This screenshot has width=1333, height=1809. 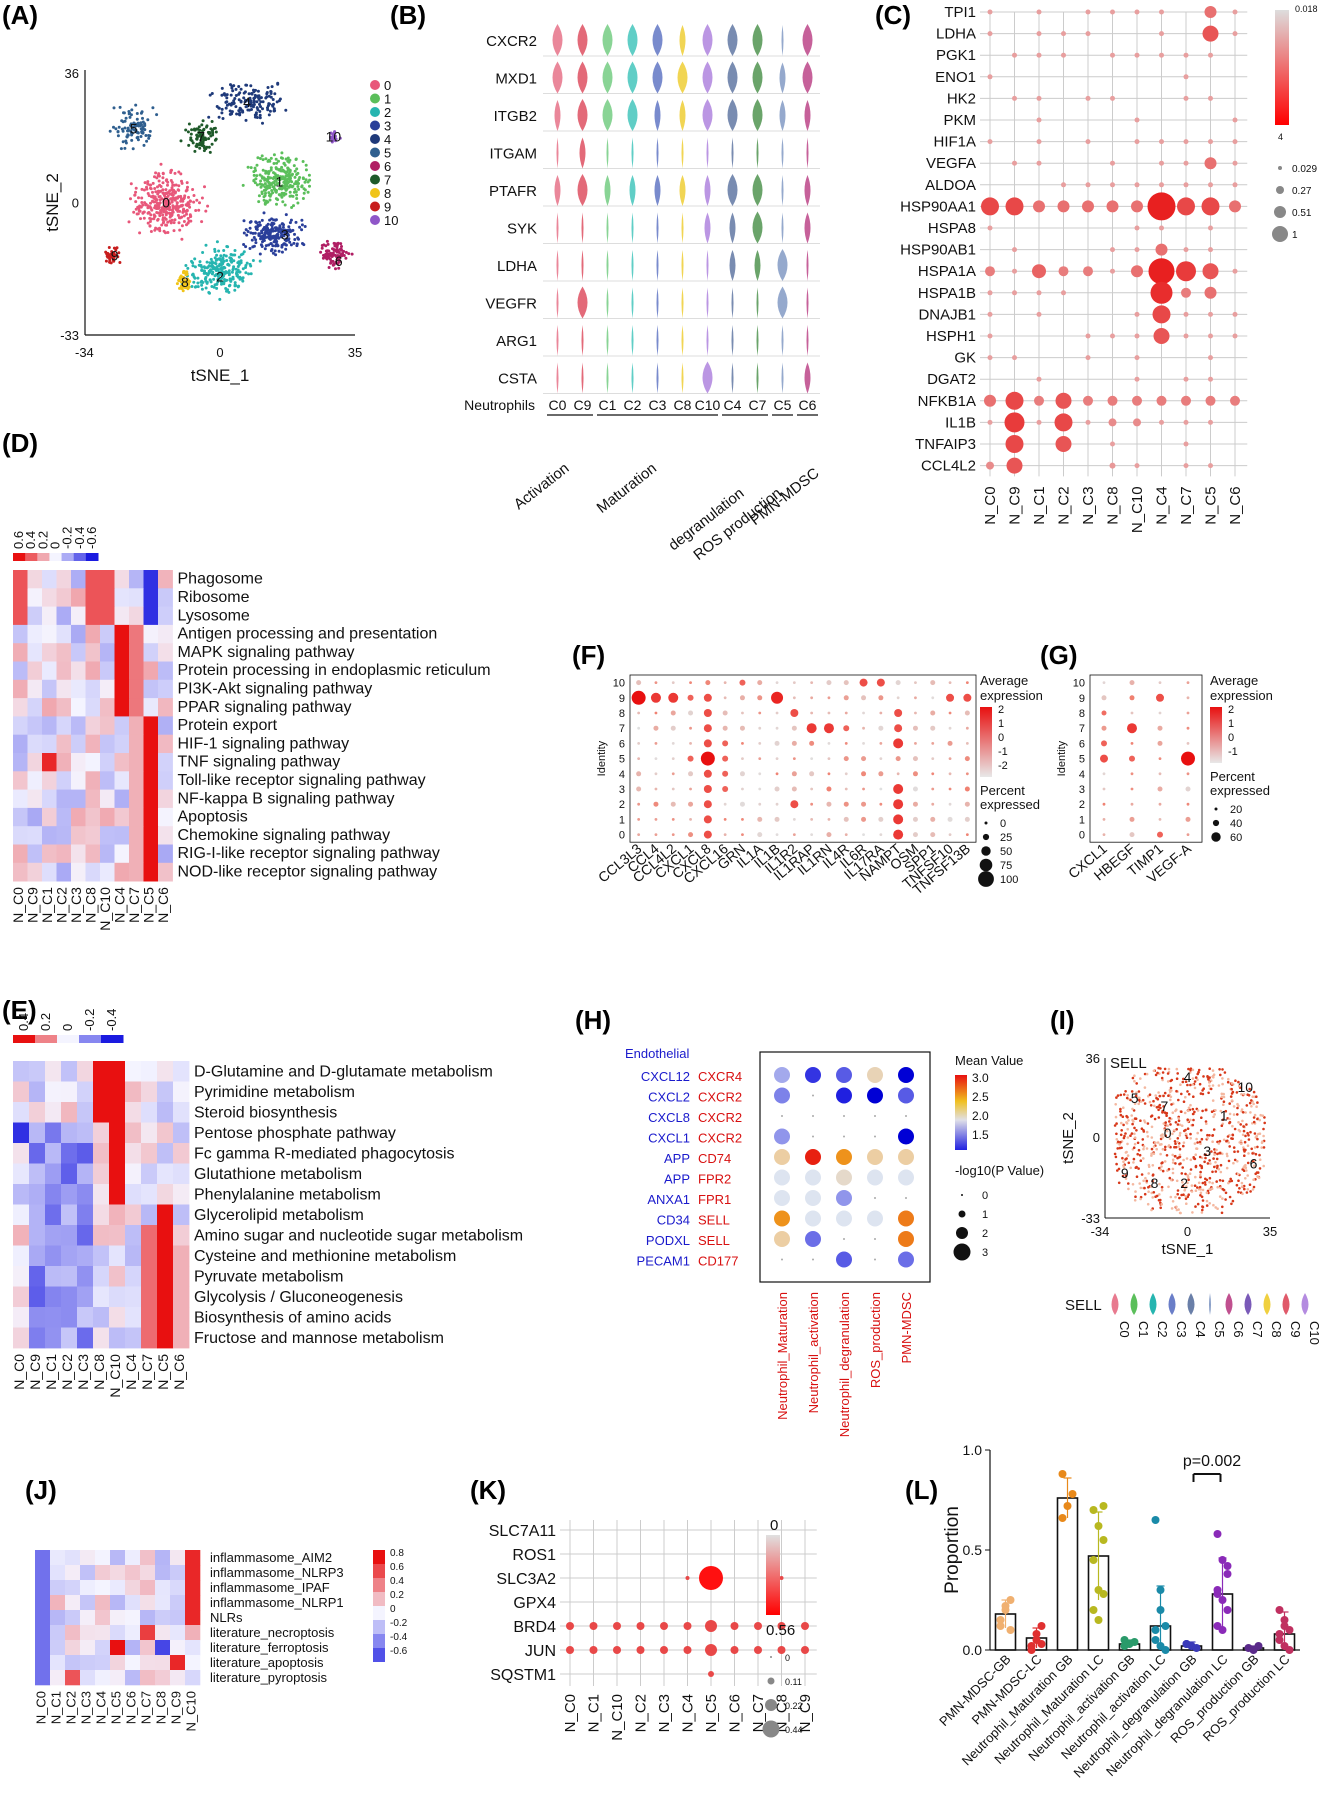 I want to click on gene-label: CCL4L2, so click(x=948, y=466).